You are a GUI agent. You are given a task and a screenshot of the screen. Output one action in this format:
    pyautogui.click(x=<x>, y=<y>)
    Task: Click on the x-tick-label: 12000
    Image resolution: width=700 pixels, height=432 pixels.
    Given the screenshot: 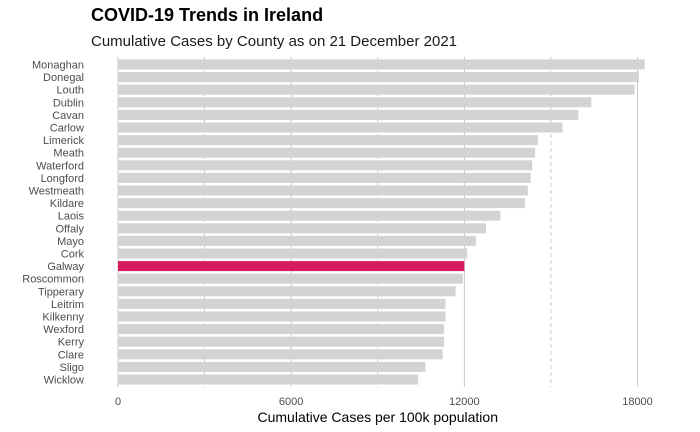 What is the action you would take?
    pyautogui.click(x=464, y=402)
    